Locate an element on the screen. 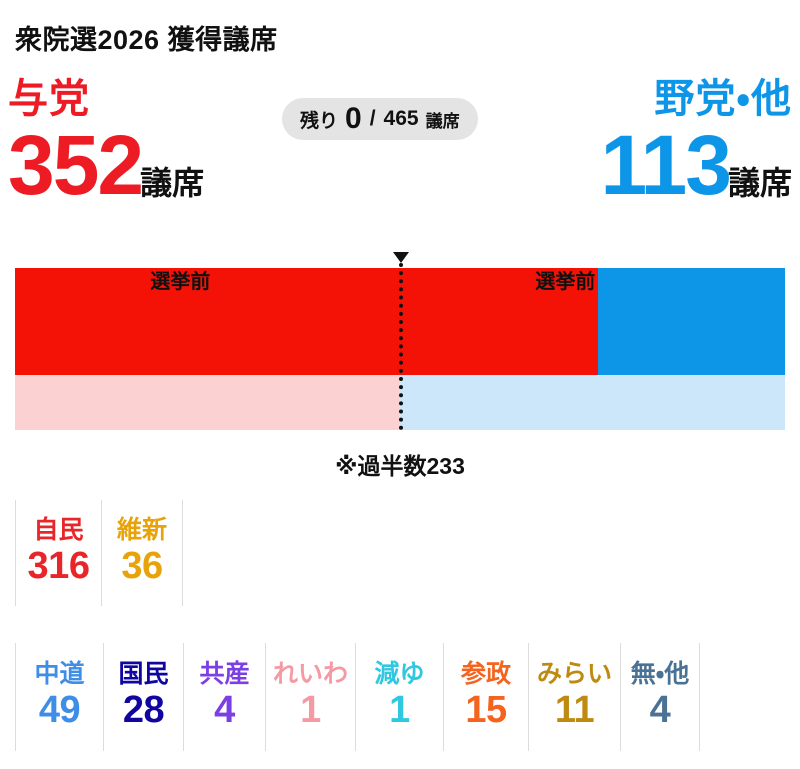 Image resolution: width=800 pixels, height=769 pixels. opposition-figure: 113議席 is located at coordinates (642, 165).